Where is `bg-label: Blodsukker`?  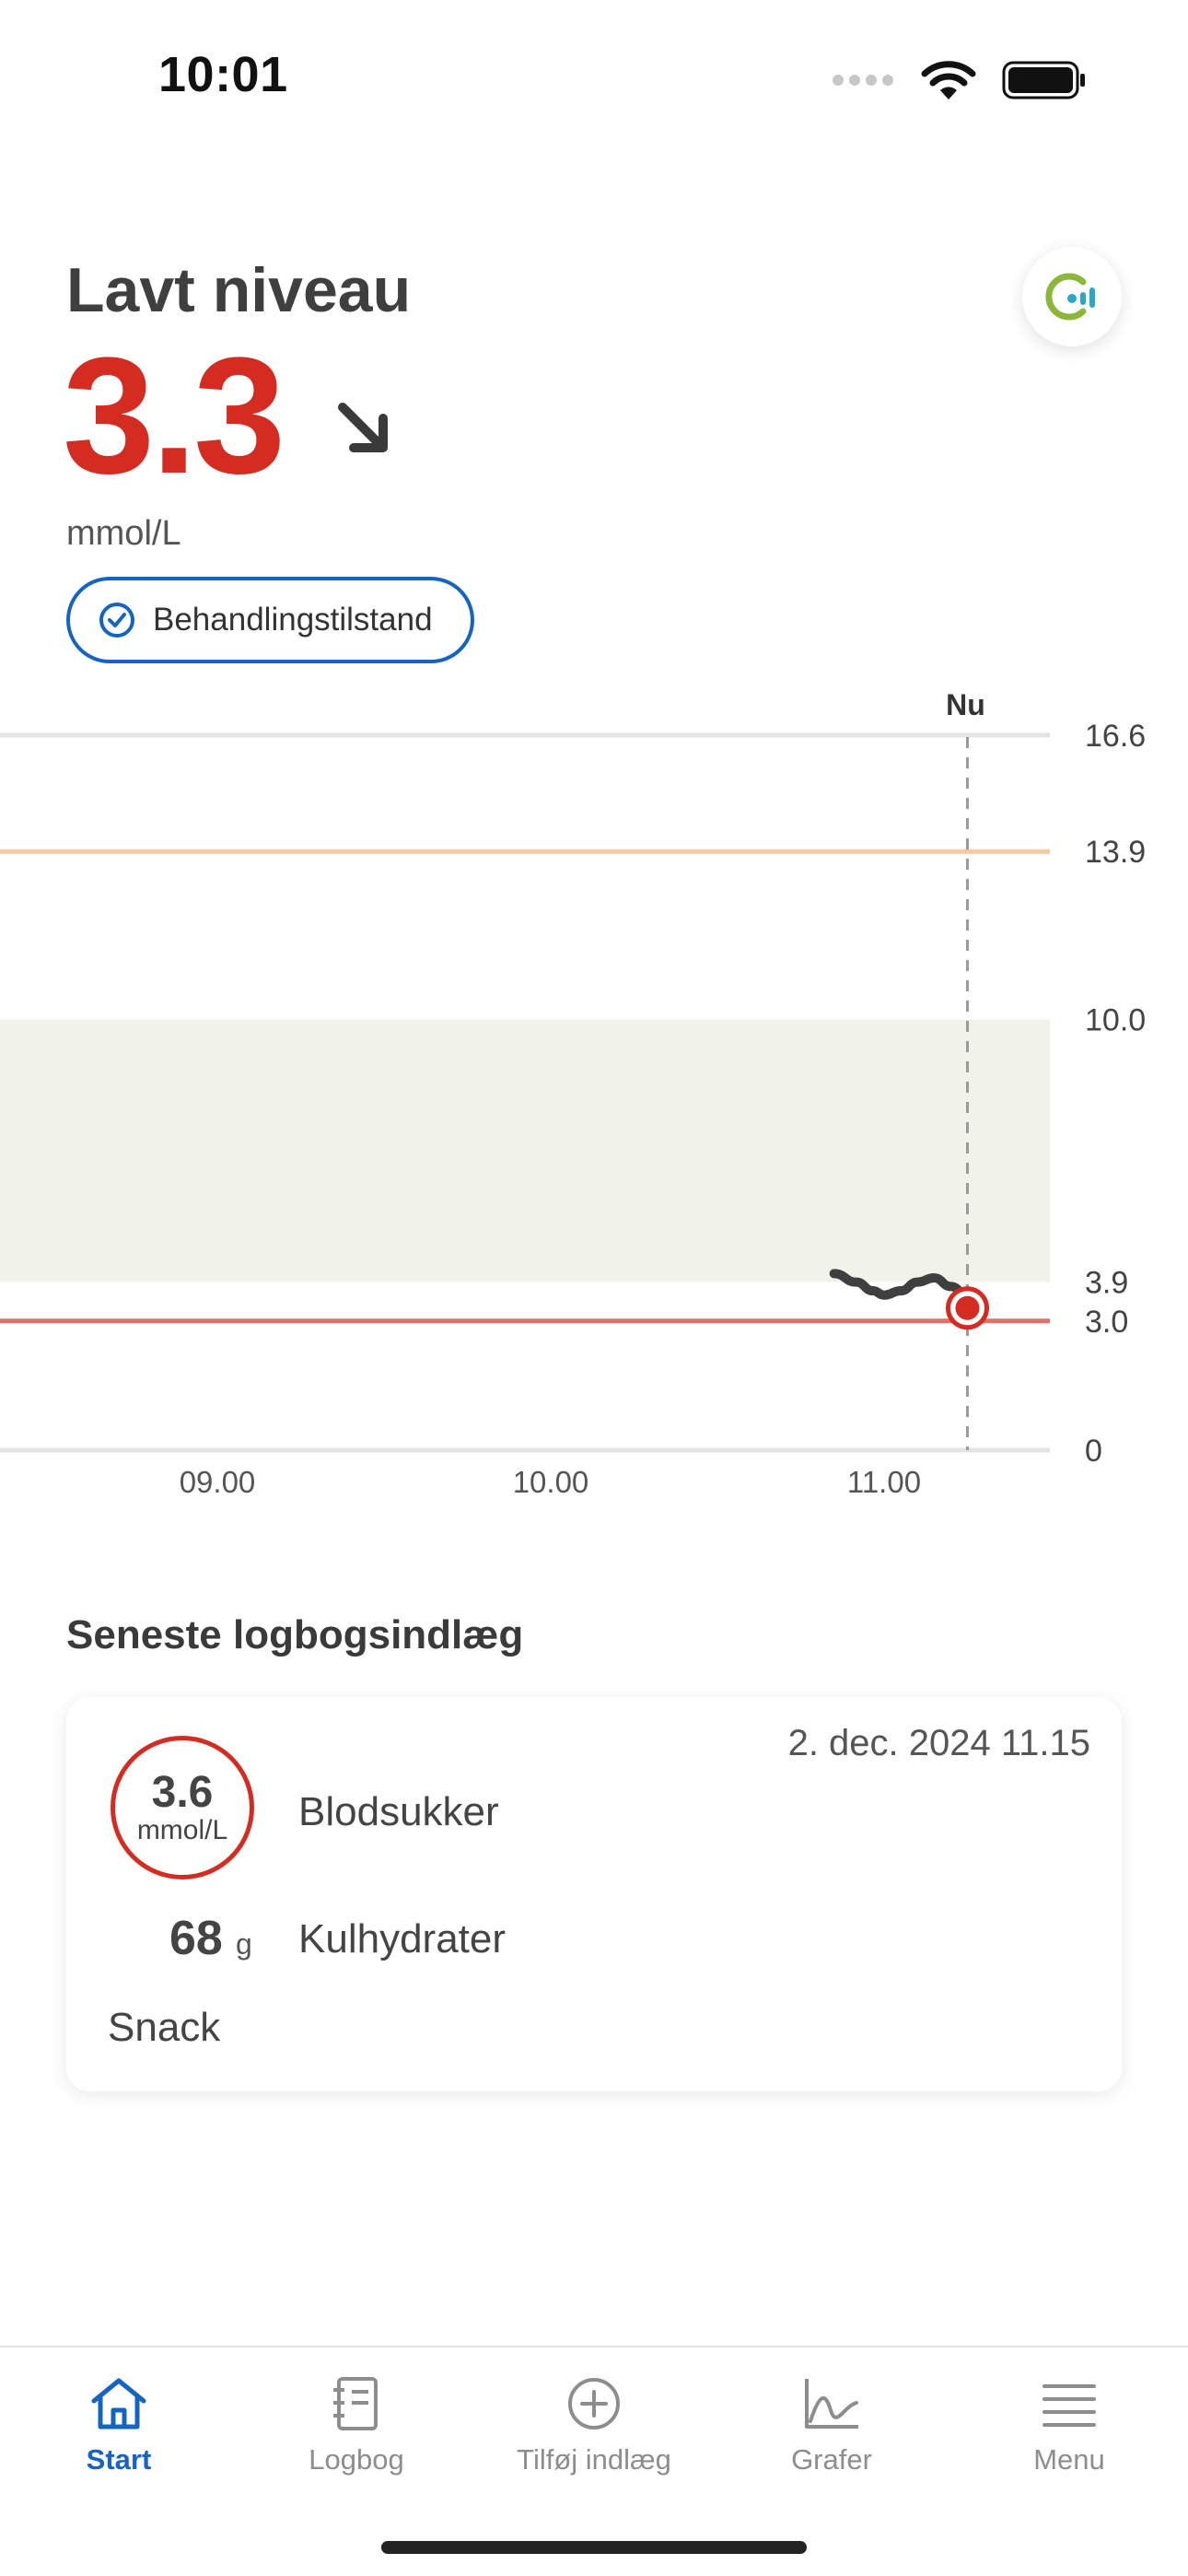 bg-label: Blodsukker is located at coordinates (398, 1811).